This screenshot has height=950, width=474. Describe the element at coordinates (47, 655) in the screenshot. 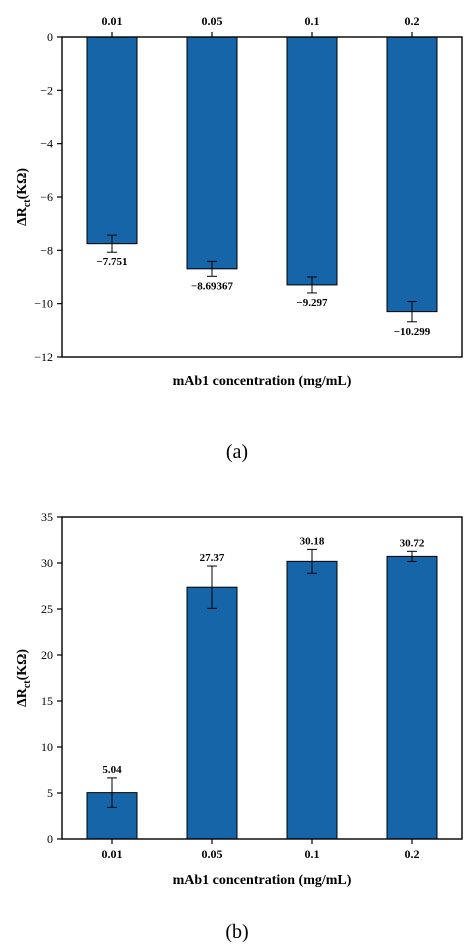

I see `y-tick-label: 20` at that location.